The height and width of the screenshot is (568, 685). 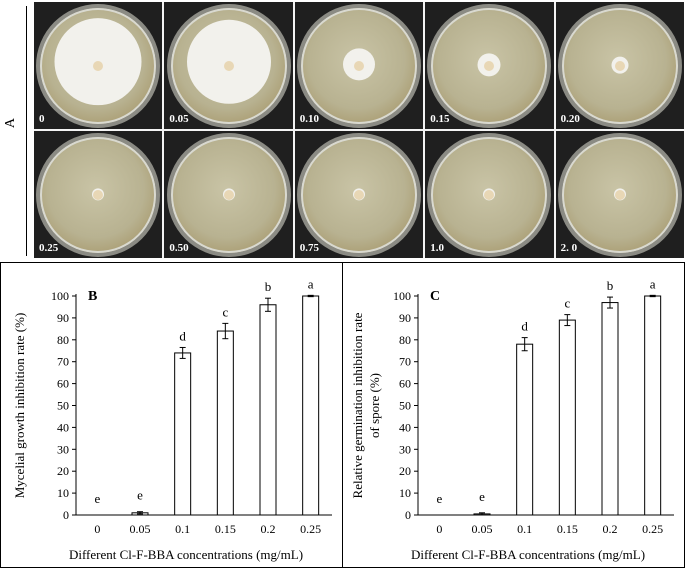 I want to click on concentration-label: 1.0, so click(x=437, y=248).